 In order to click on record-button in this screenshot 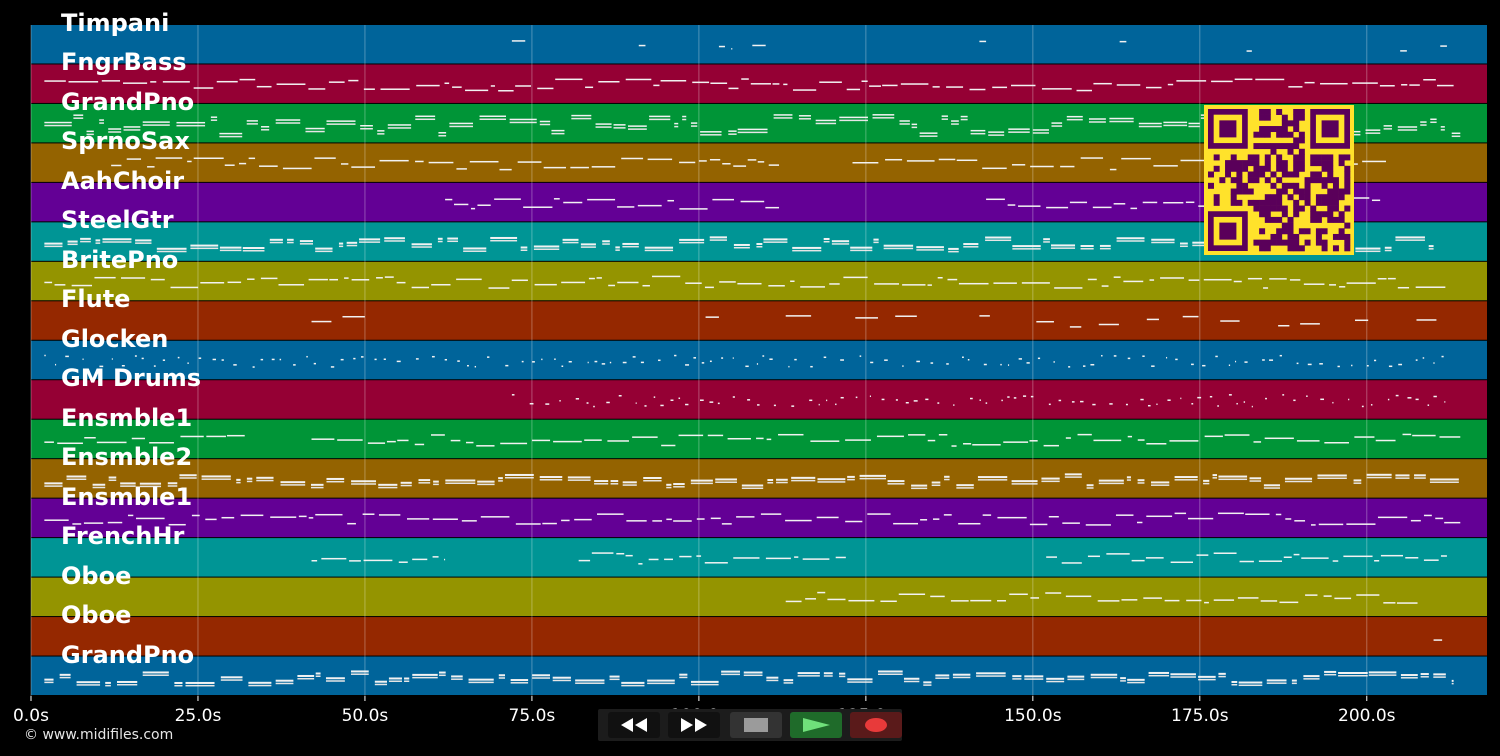, I will do `click(876, 725)`.